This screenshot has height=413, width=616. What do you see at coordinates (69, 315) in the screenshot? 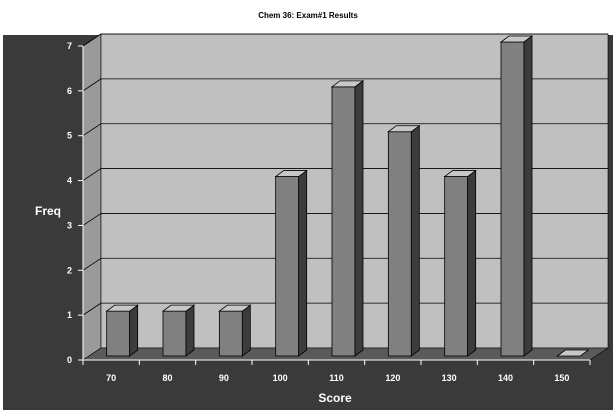
I see `y-tick-label: 1` at bounding box center [69, 315].